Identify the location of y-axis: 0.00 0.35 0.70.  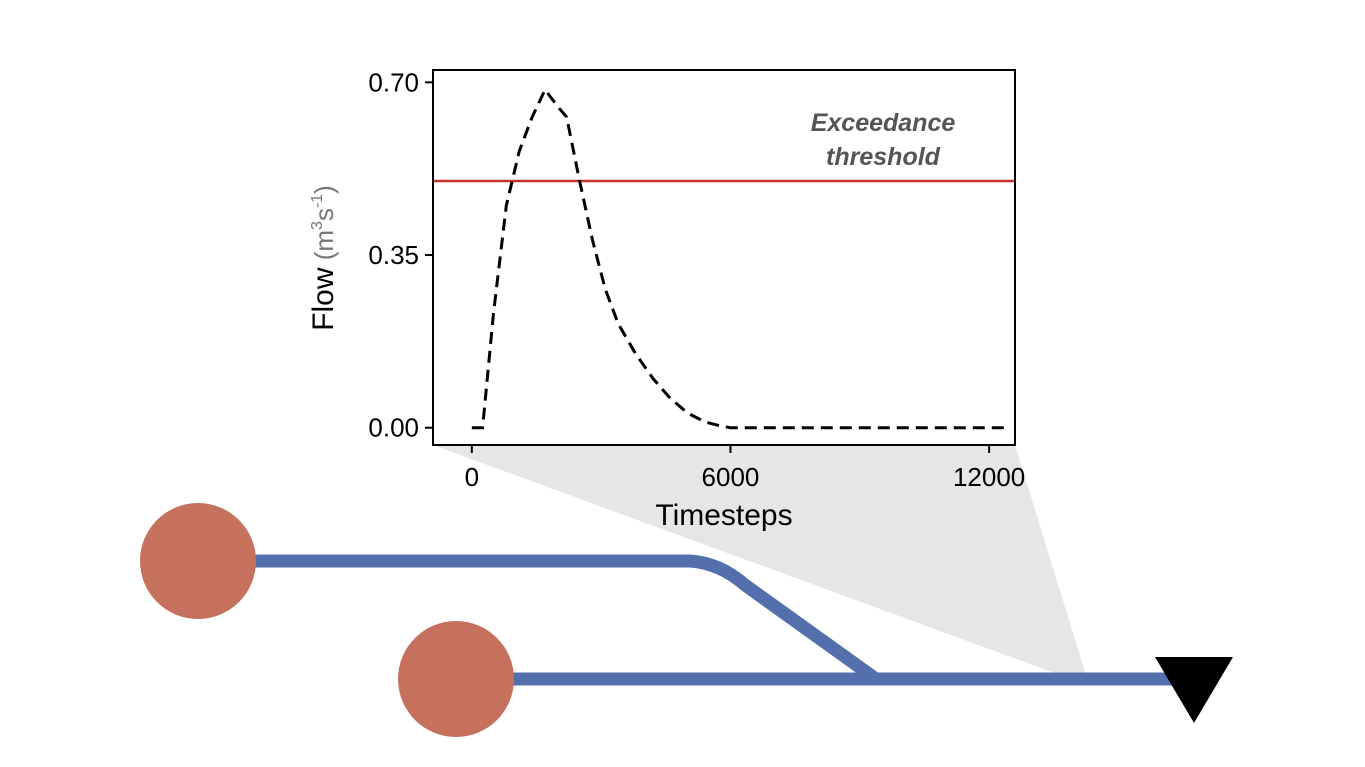
(400, 254).